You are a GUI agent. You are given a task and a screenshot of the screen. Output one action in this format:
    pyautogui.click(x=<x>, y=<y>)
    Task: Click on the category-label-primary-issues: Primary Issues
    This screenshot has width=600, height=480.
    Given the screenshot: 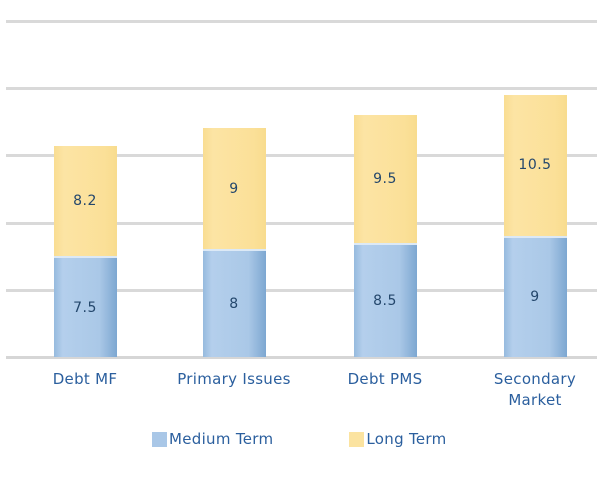 What is the action you would take?
    pyautogui.click(x=234, y=379)
    